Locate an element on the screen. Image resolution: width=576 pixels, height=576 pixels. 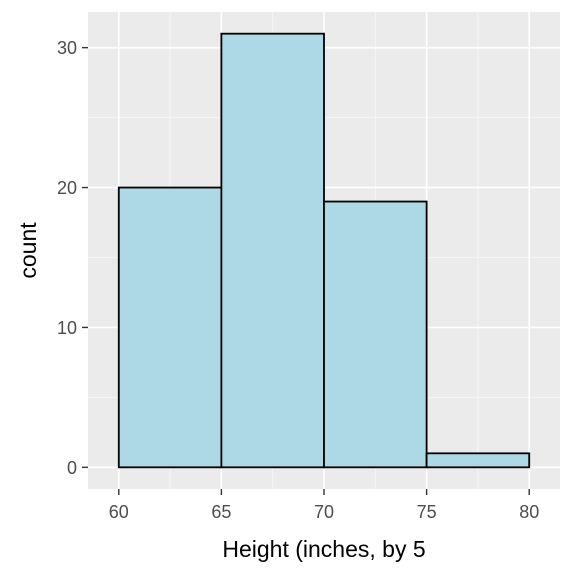
y-axis-title: count is located at coordinates (28, 250).